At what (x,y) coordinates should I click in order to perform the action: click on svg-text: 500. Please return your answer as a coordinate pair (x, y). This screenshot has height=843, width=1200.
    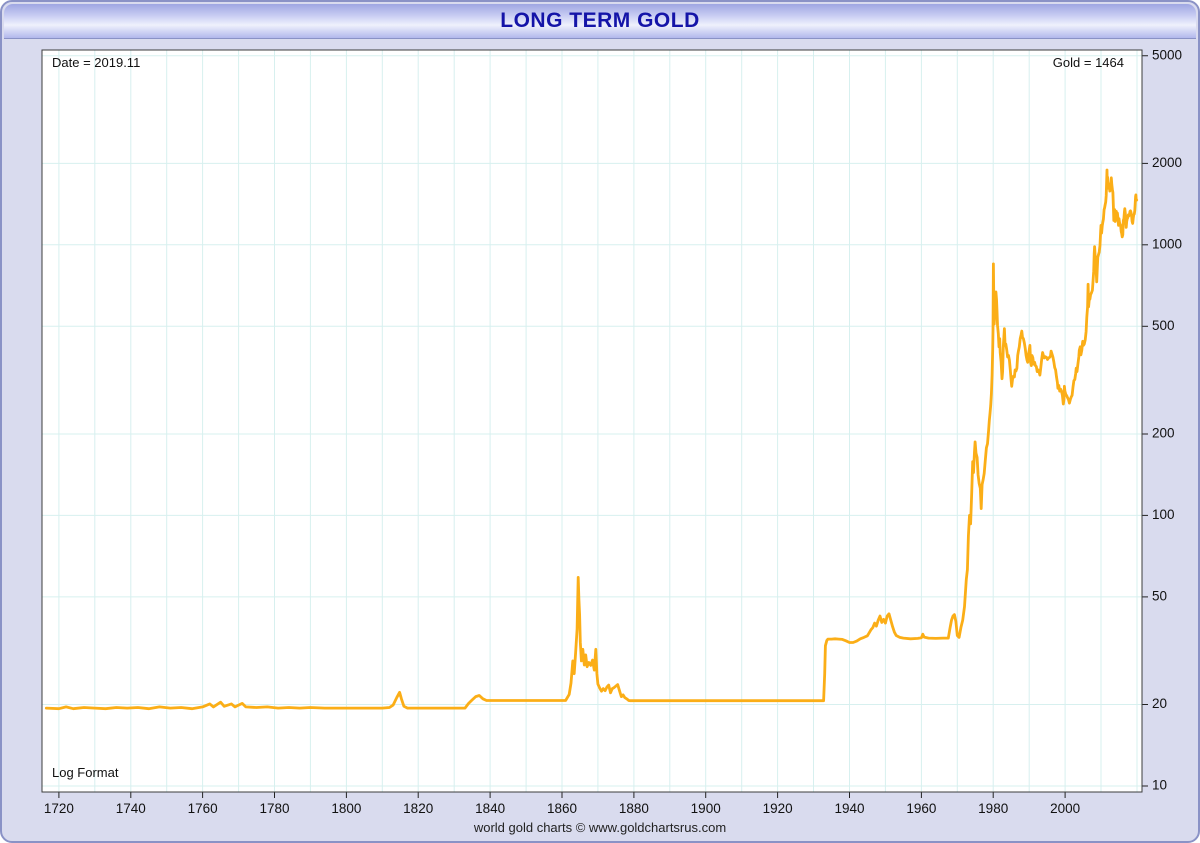
    Looking at the image, I should click on (1163, 325).